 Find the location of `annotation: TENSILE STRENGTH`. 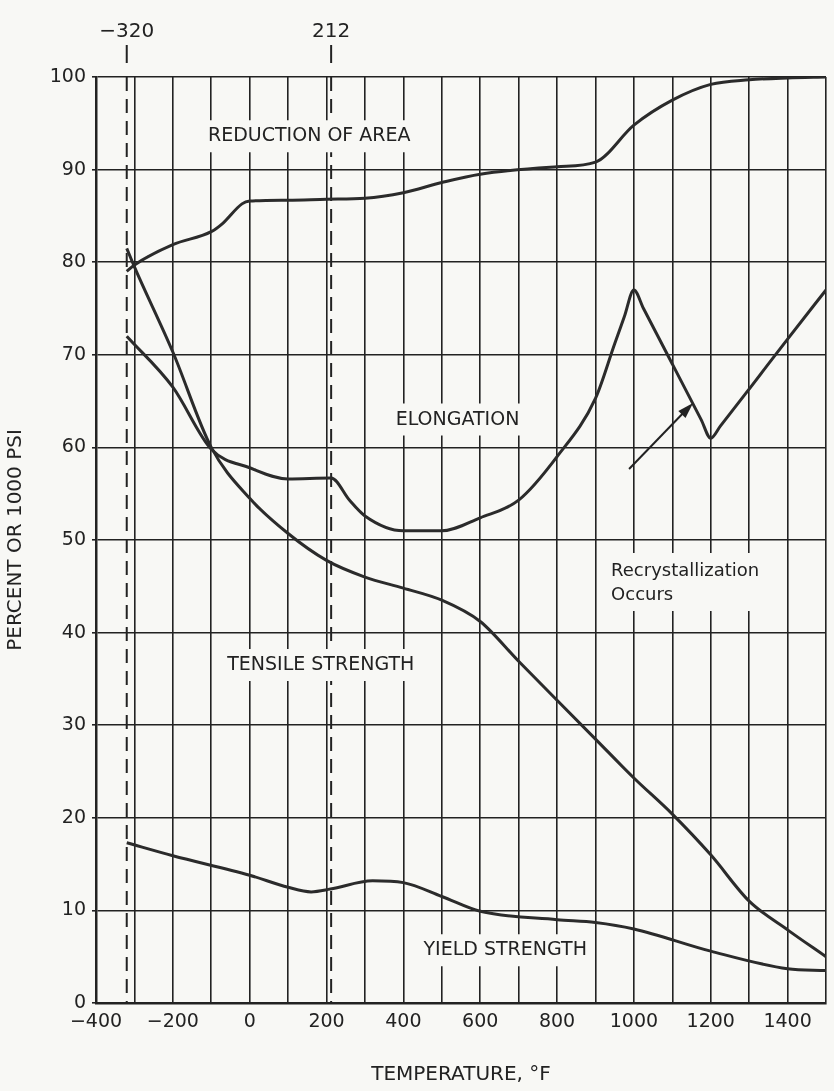

annotation: TENSILE STRENGTH is located at coordinates (320, 662).